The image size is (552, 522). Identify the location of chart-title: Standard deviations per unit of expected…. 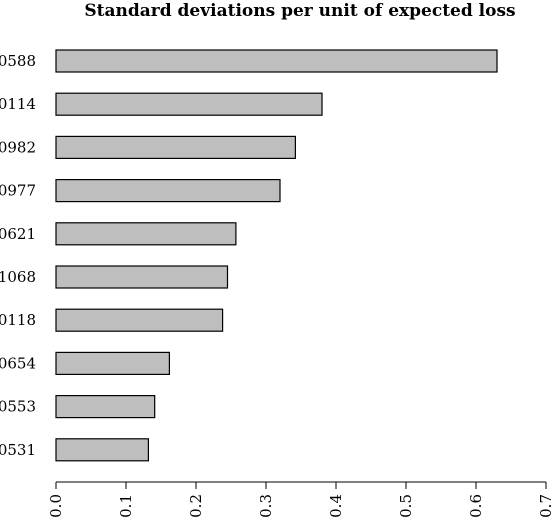
(299, 11).